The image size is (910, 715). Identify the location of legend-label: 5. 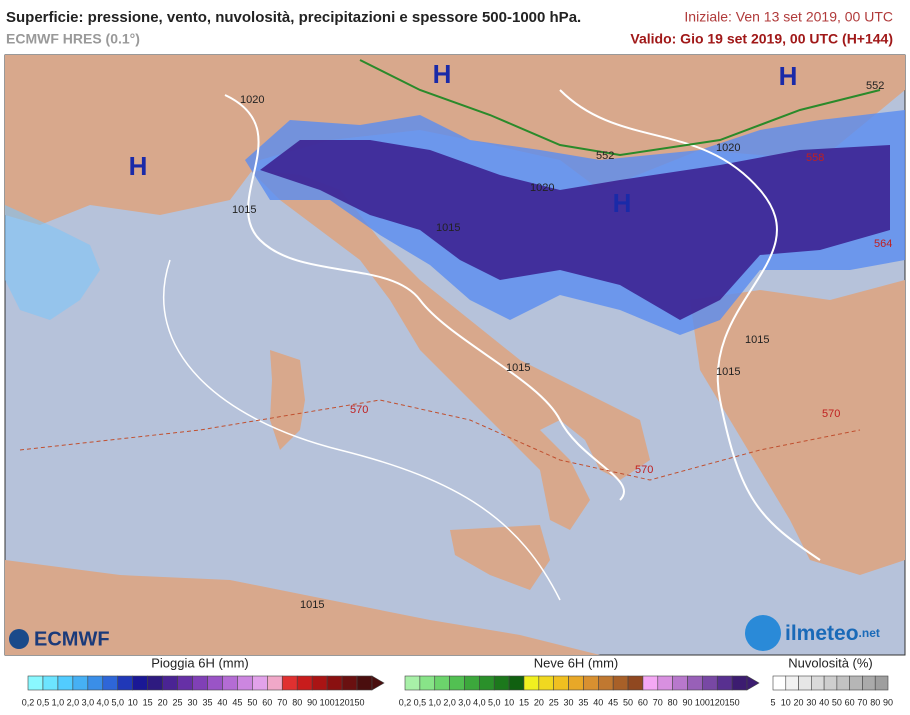
(772, 702).